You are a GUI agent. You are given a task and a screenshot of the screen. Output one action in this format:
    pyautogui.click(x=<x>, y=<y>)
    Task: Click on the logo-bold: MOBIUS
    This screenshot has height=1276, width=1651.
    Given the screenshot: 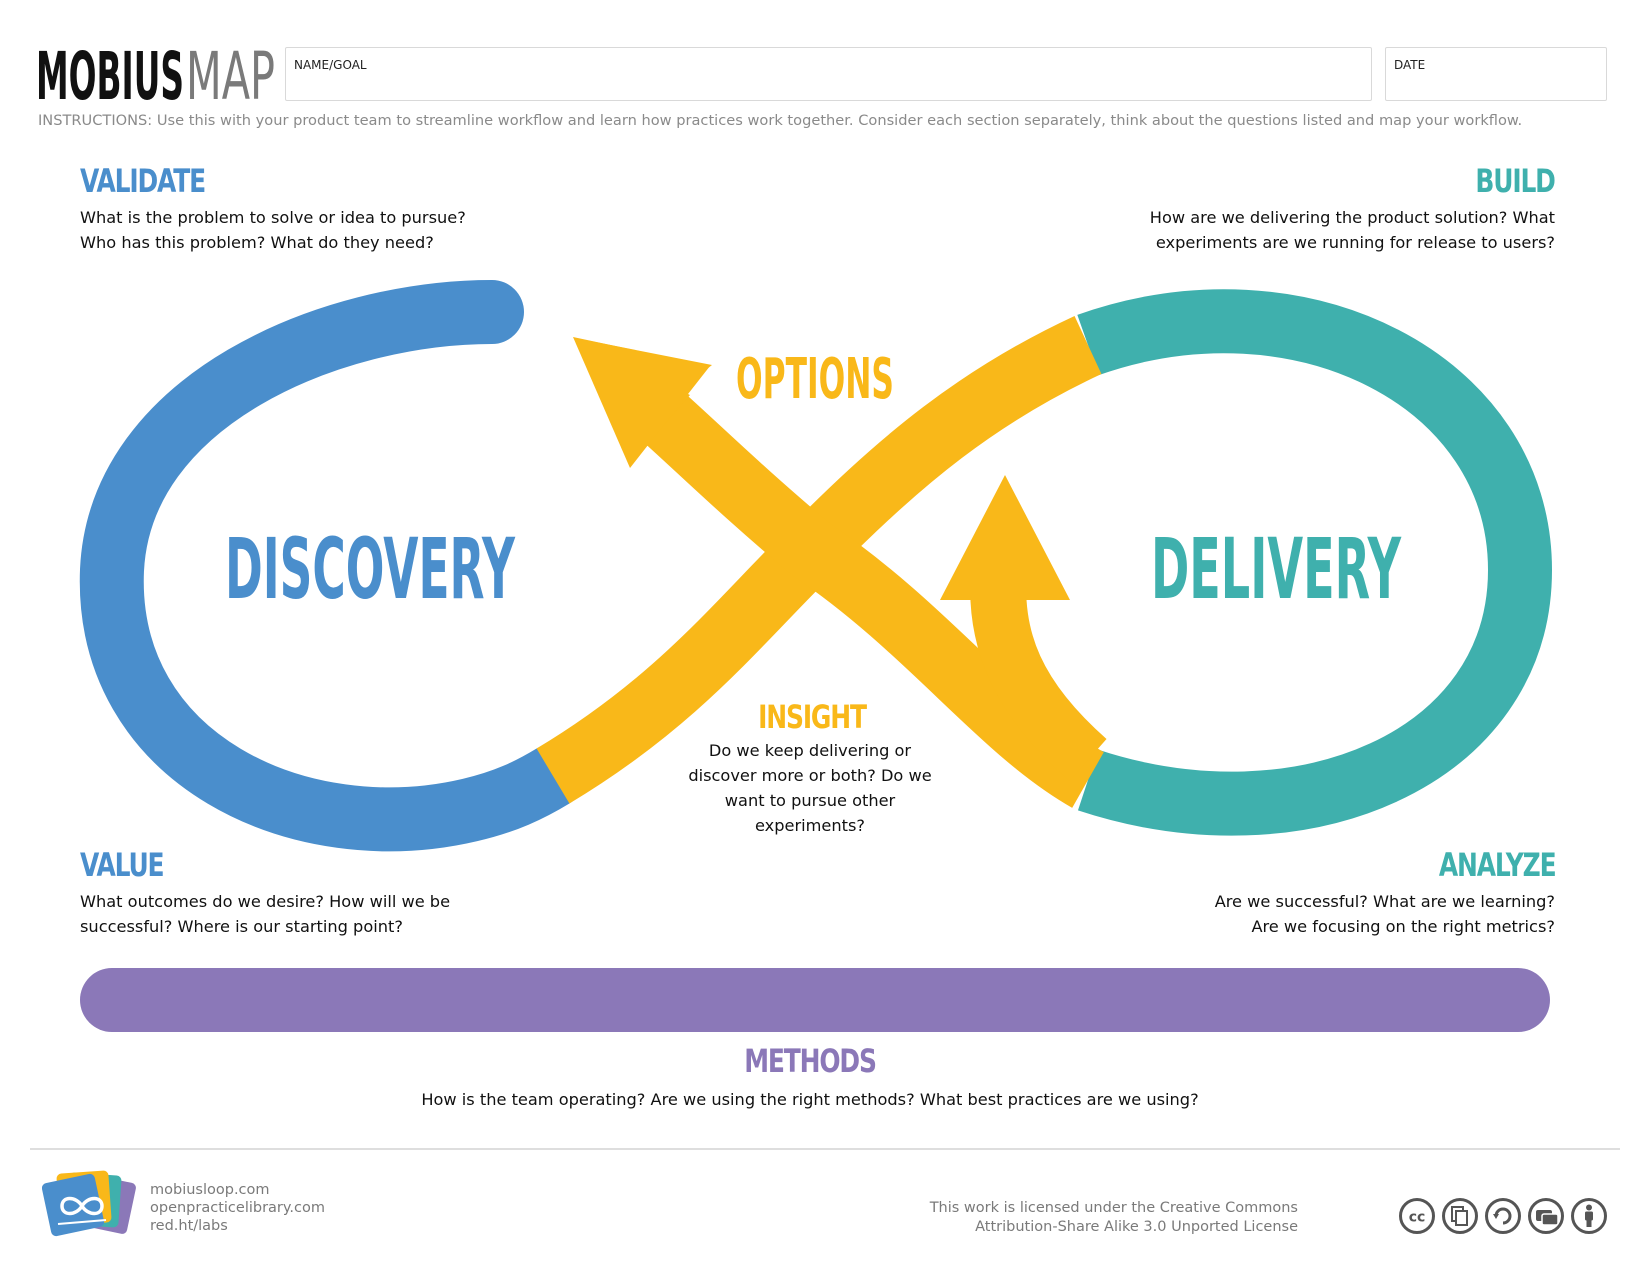 What is the action you would take?
    pyautogui.click(x=110, y=74)
    